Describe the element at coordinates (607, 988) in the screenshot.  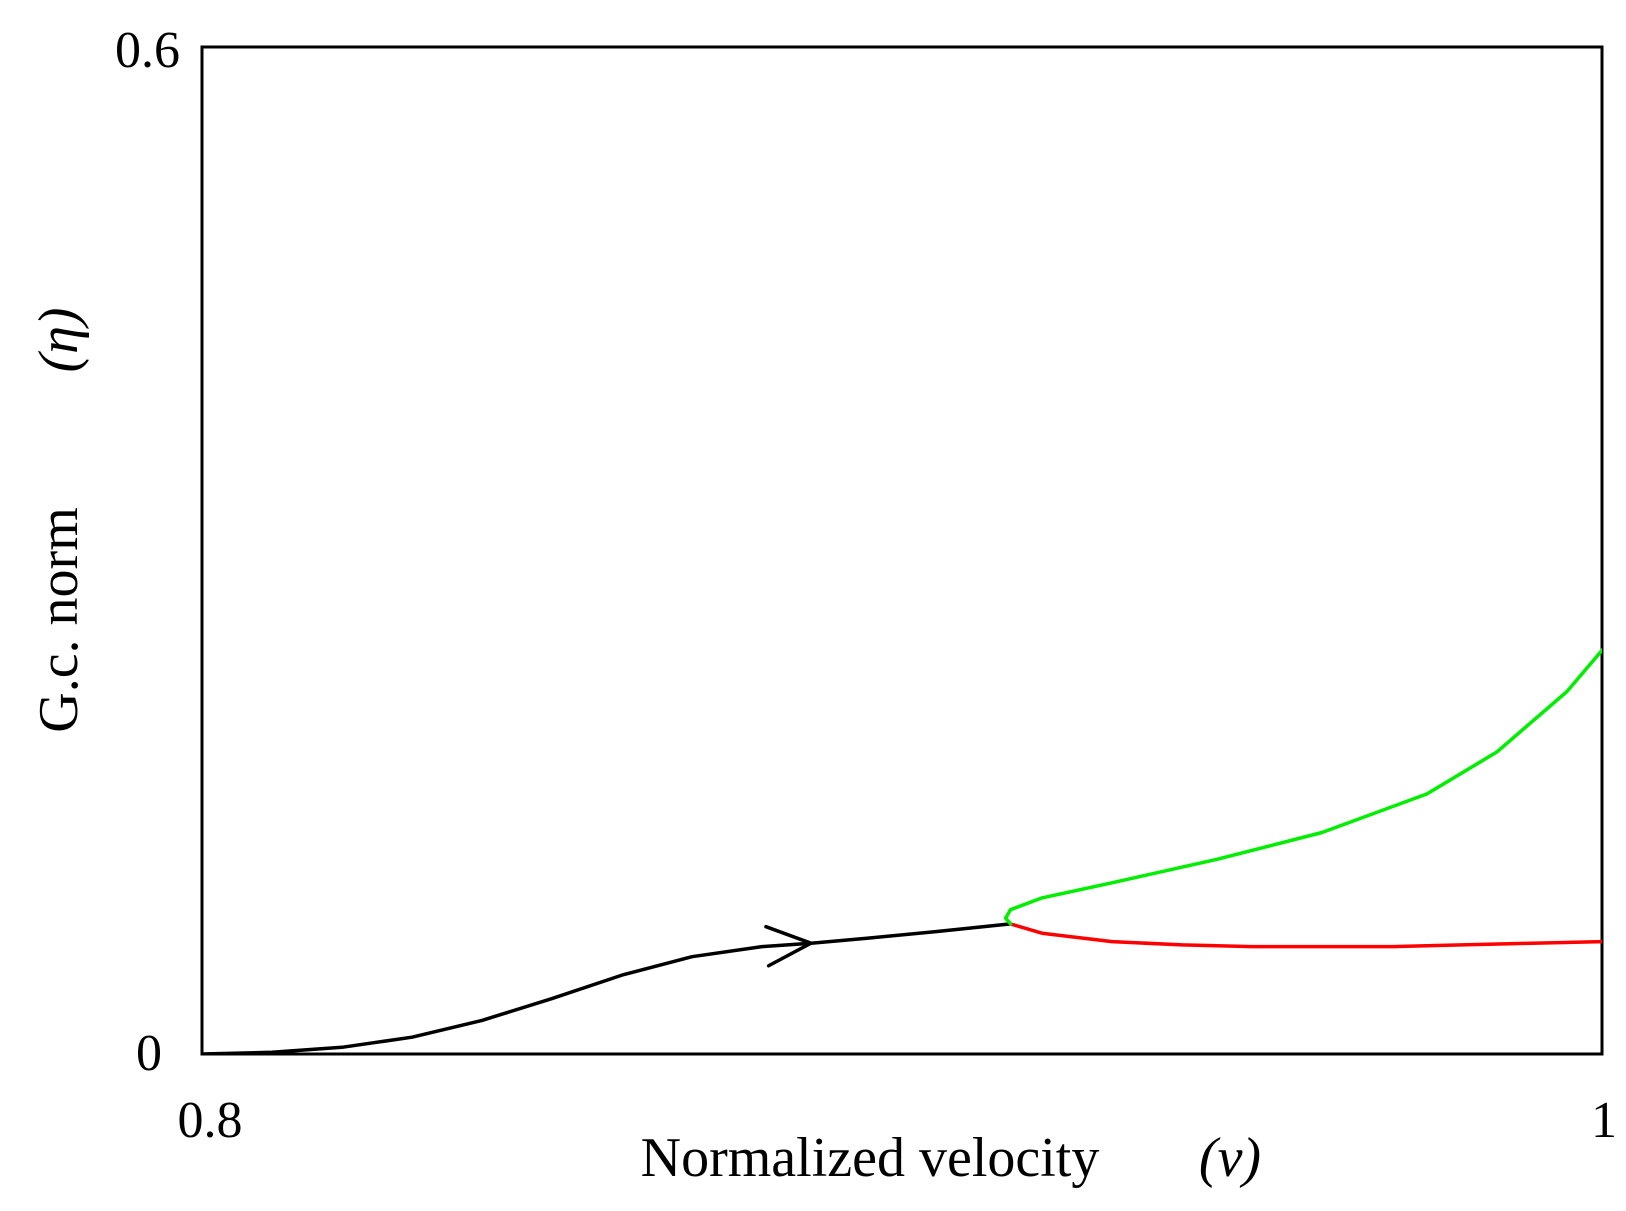
I see `series-line-initial-branch` at that location.